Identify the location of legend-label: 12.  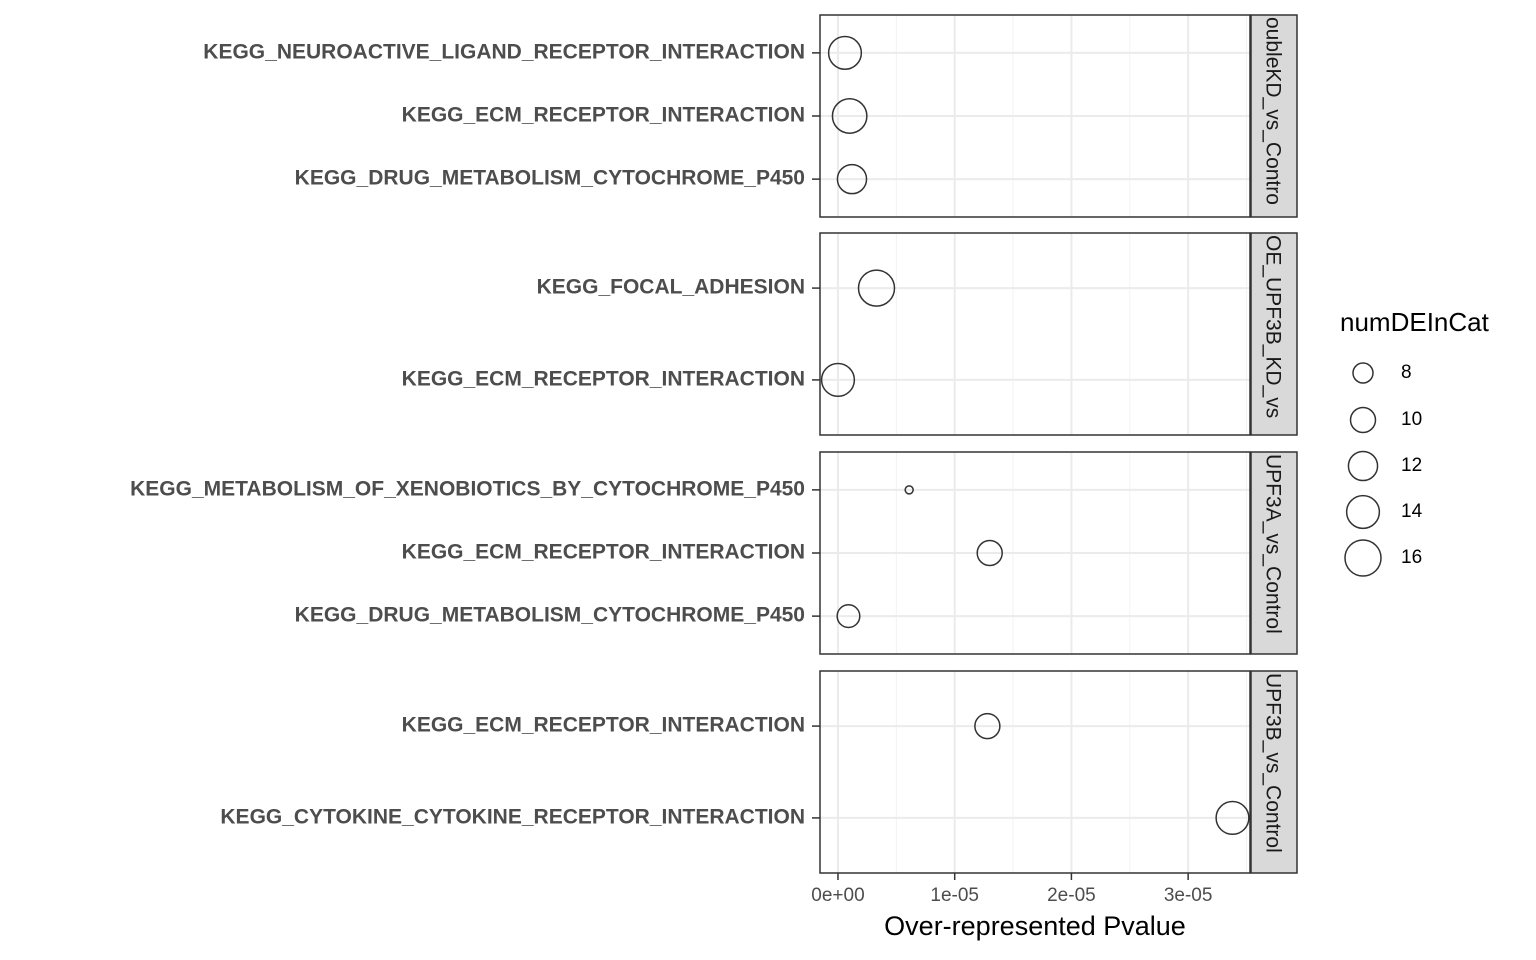
(1411, 465).